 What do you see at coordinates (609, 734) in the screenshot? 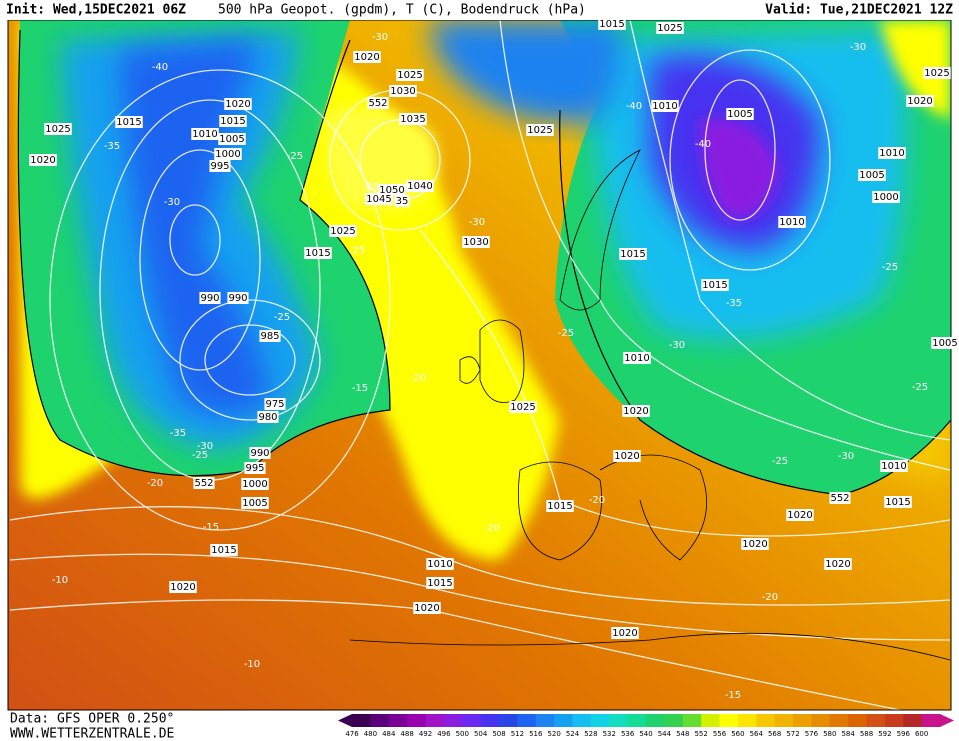
I see `legend-value: 532` at bounding box center [609, 734].